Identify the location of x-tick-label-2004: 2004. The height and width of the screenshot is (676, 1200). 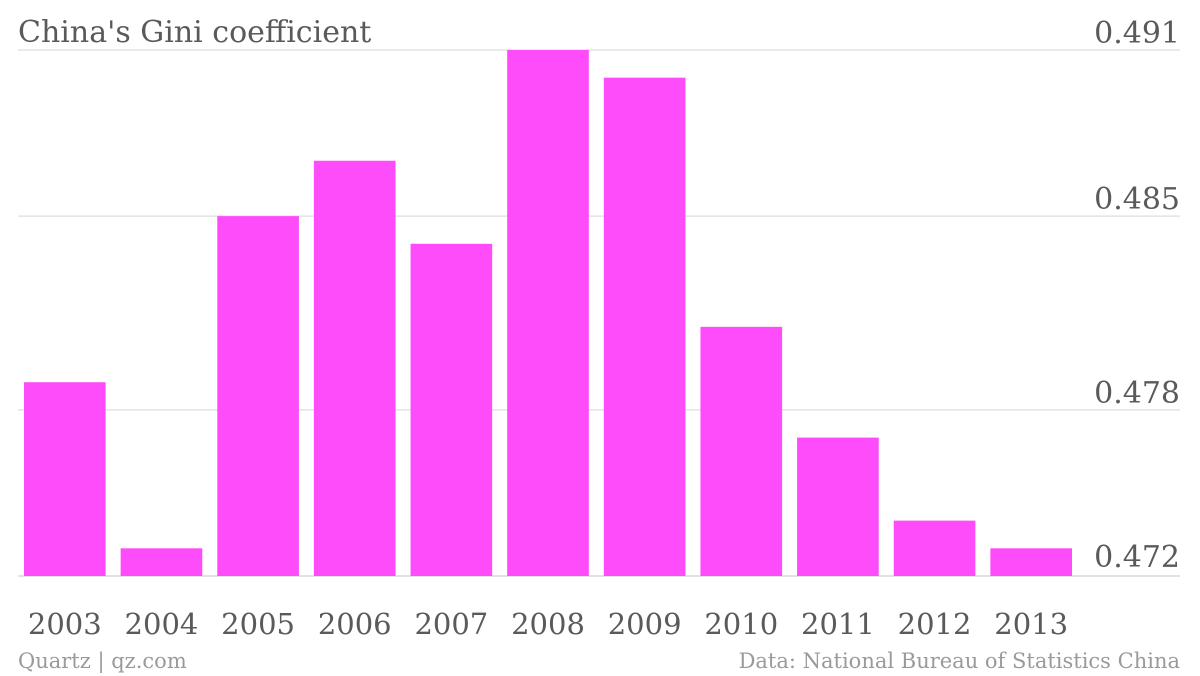
(162, 624).